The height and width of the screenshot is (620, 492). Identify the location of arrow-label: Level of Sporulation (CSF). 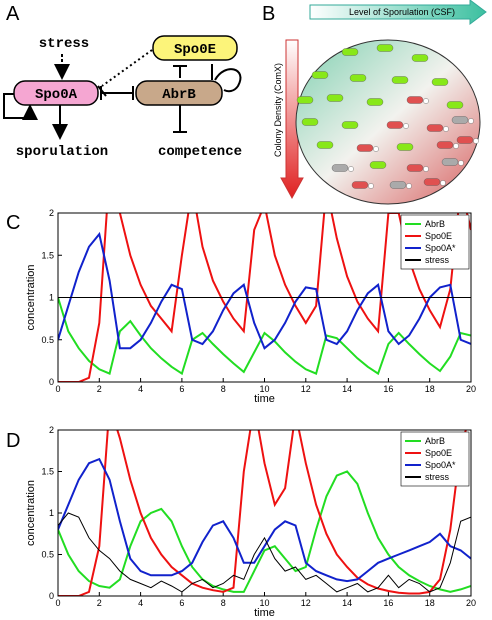
(402, 12).